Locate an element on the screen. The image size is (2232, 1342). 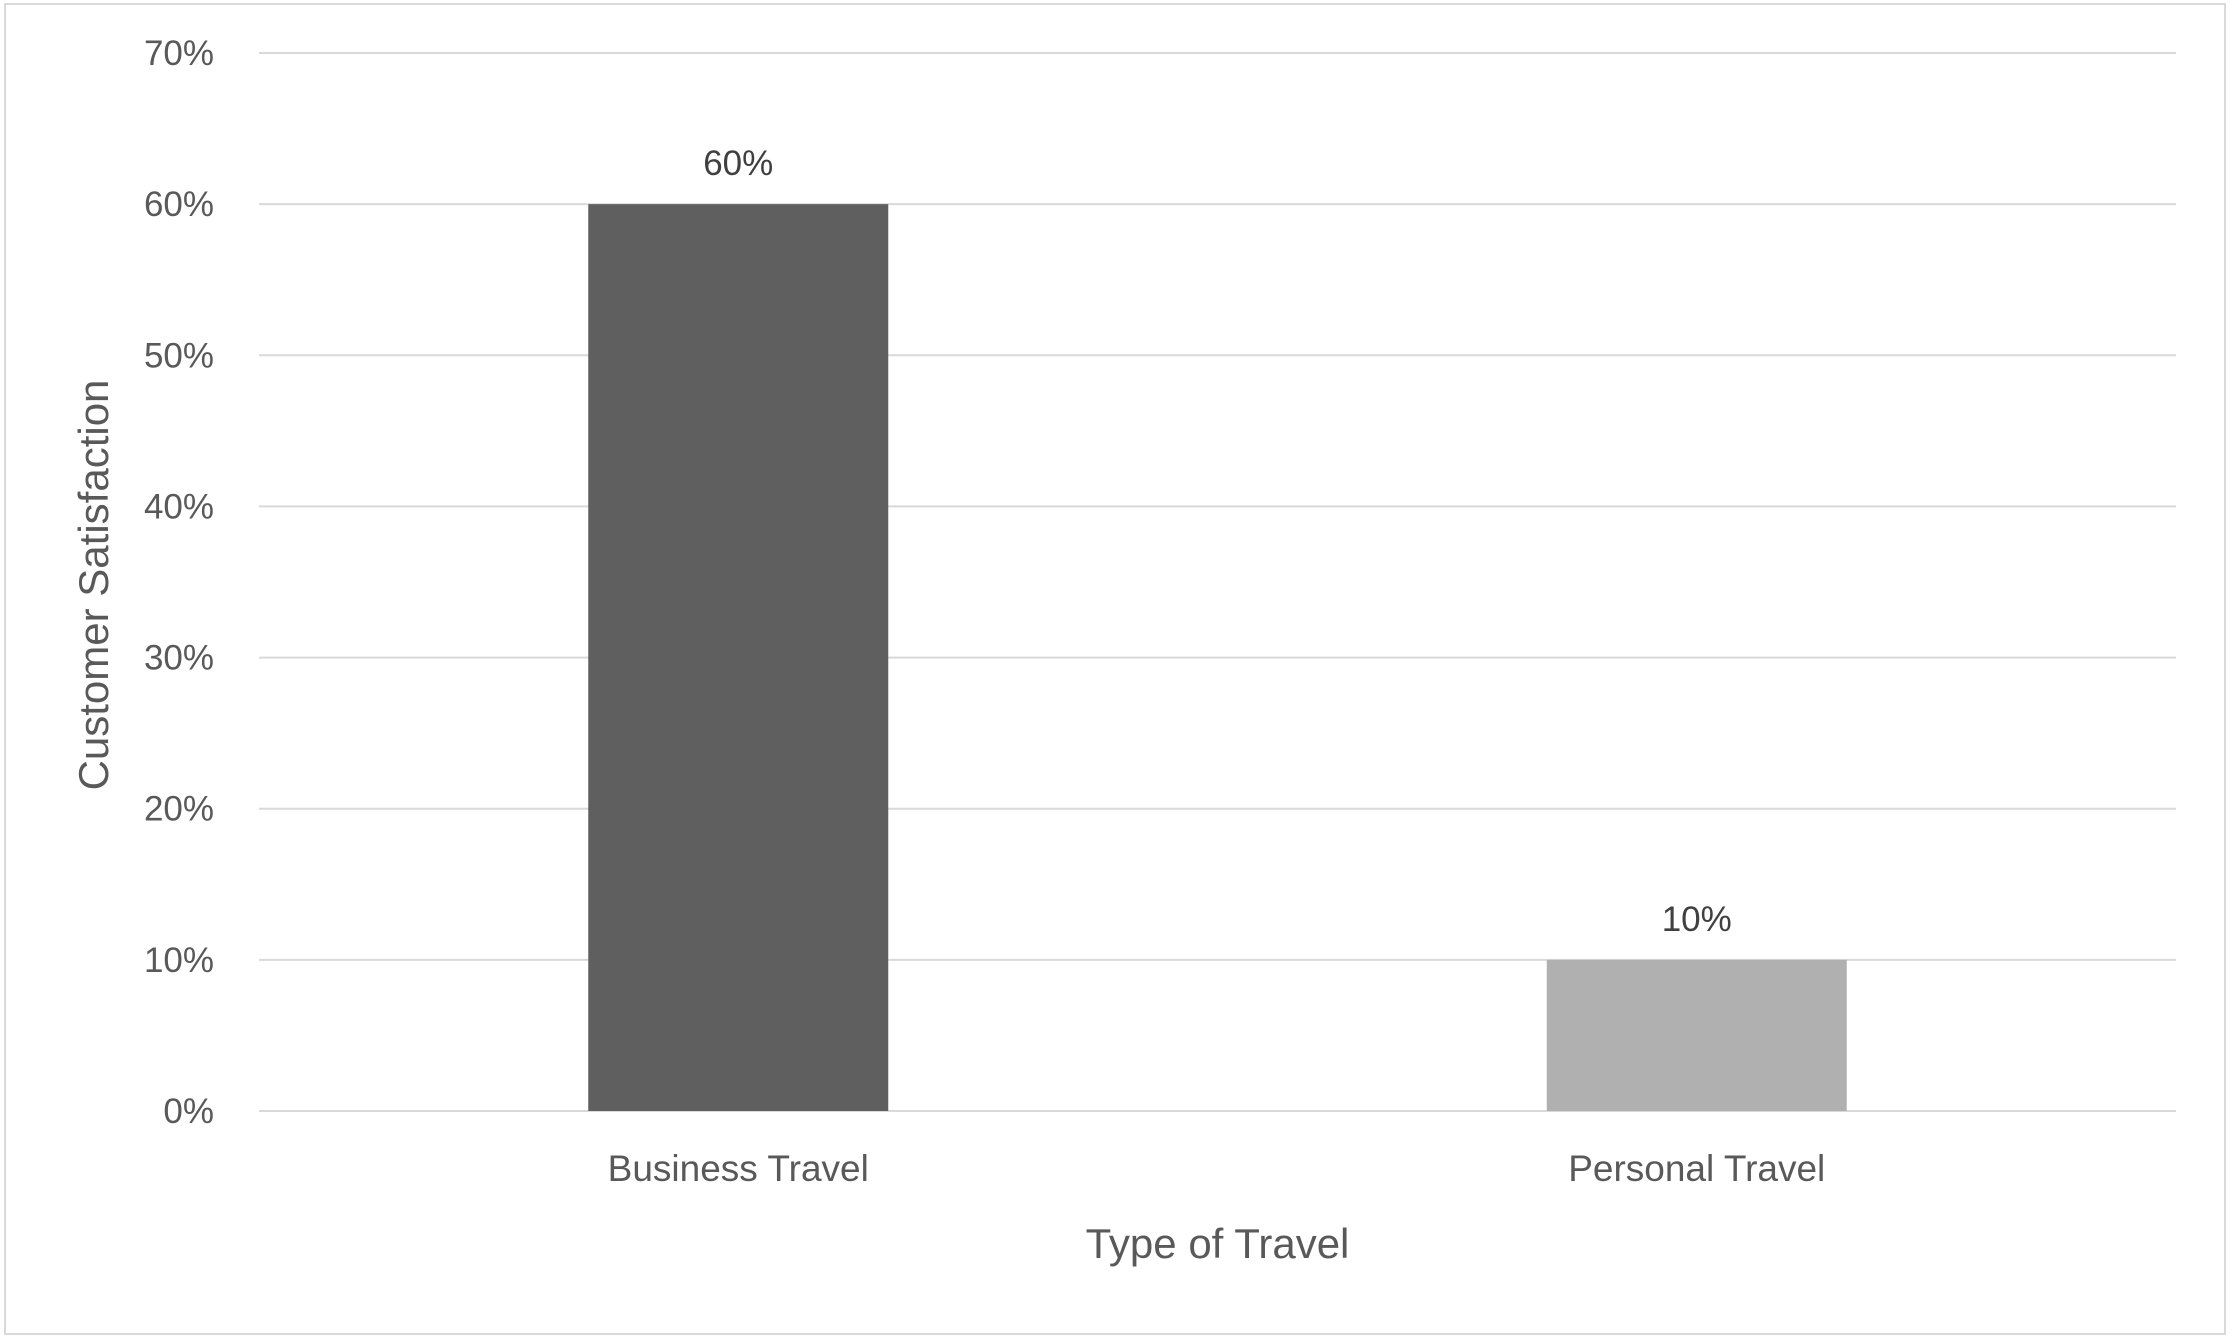
y-tick-label: 0% is located at coordinates (188, 1111).